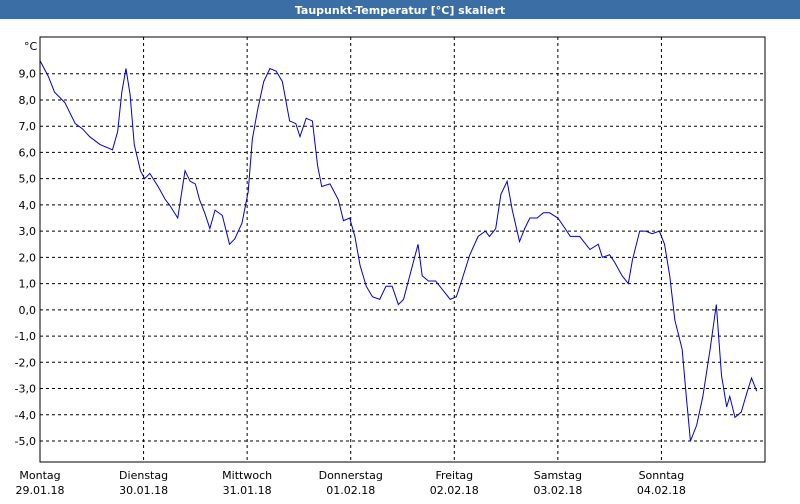  I want to click on x-tick-date: 30.01.18, so click(143, 490).